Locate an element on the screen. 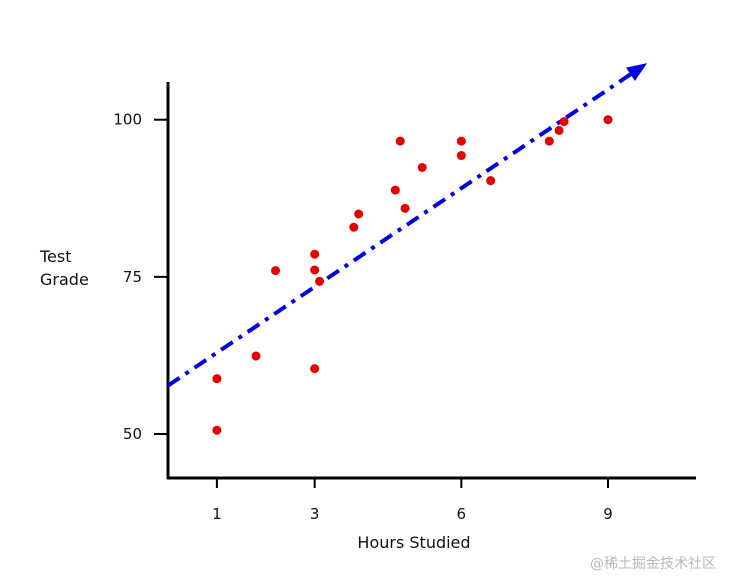 The width and height of the screenshot is (734, 588). watermark: @稀土掘金技术社区 is located at coordinates (653, 564).